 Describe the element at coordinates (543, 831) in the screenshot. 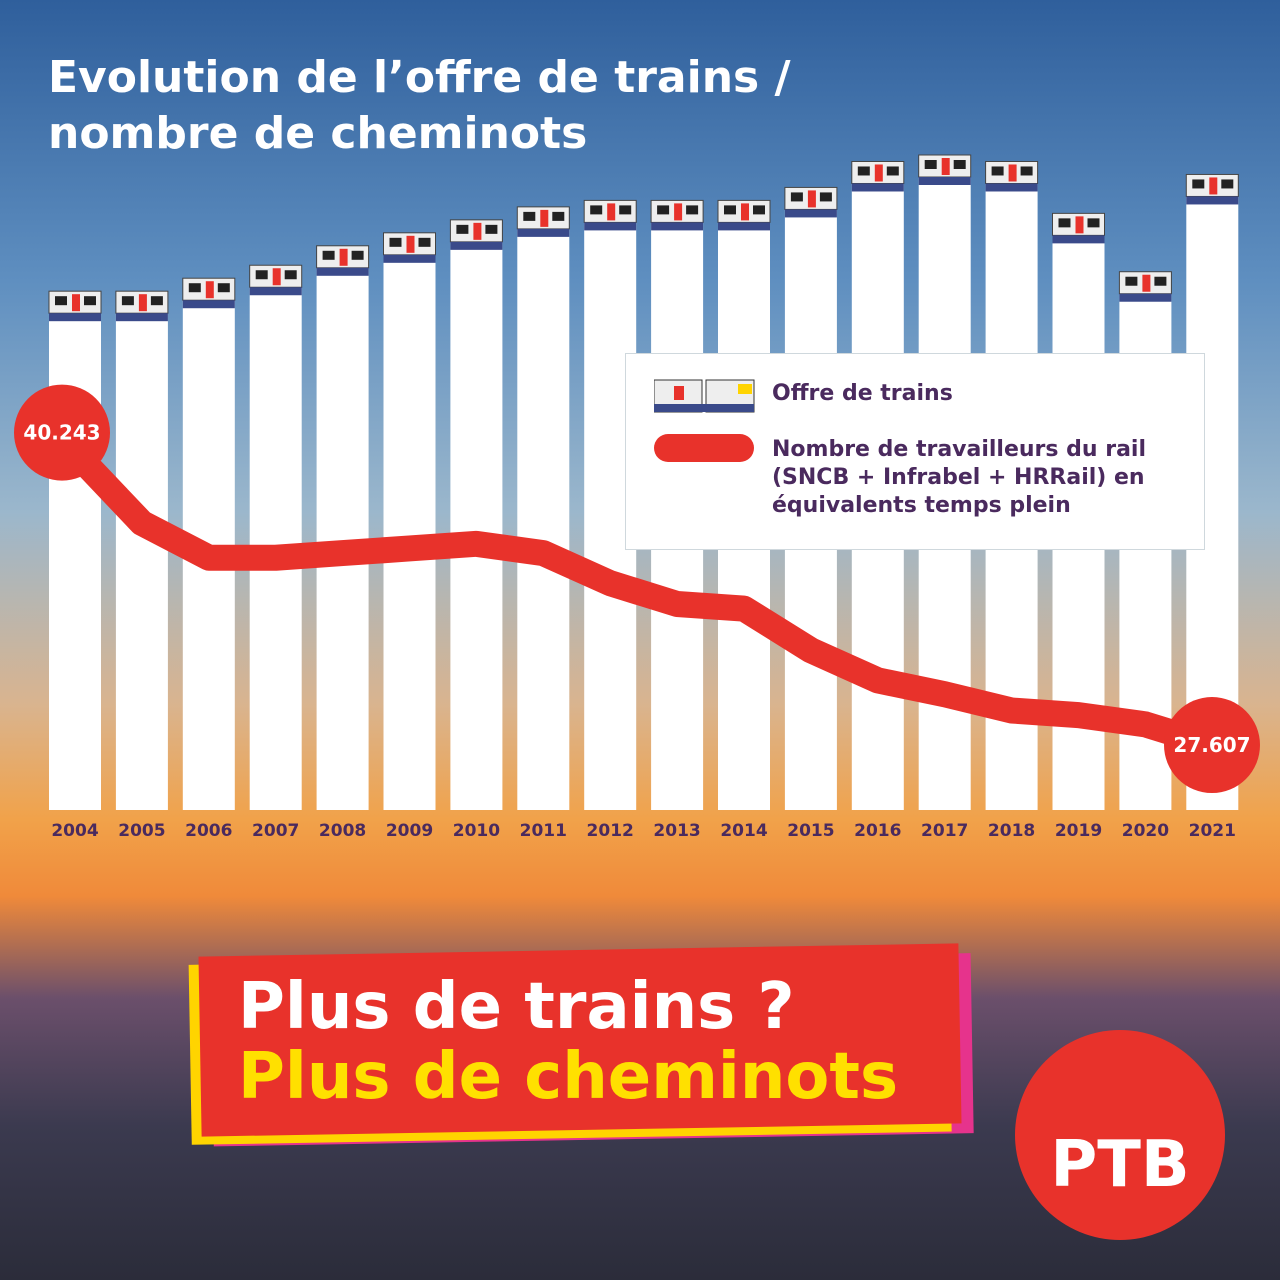

I see `x-tick-label: 2011` at that location.